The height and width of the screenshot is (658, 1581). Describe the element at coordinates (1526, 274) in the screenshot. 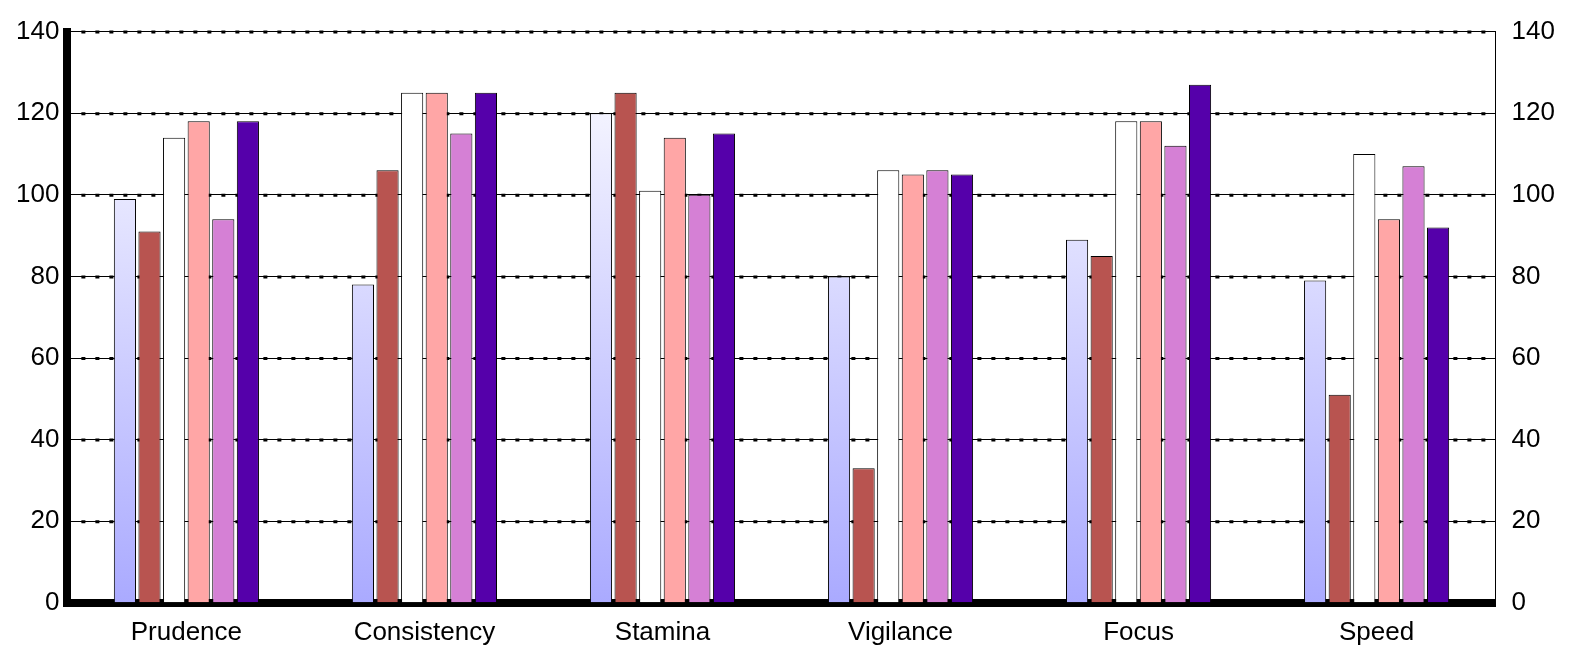

I see `y2-tick-label: 80` at that location.